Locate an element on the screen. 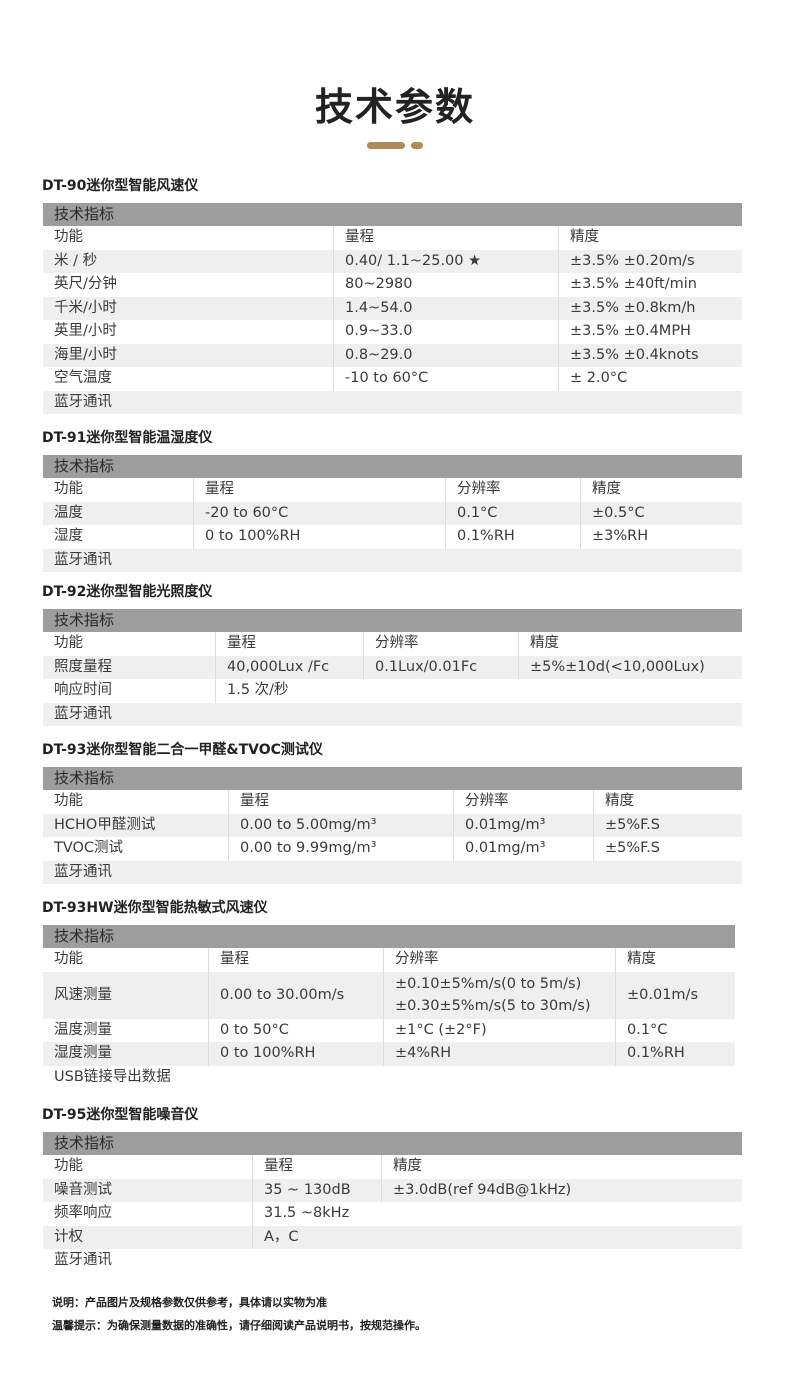 The width and height of the screenshot is (790, 1373). table-cell: 噪音测试 is located at coordinates (83, 1189).